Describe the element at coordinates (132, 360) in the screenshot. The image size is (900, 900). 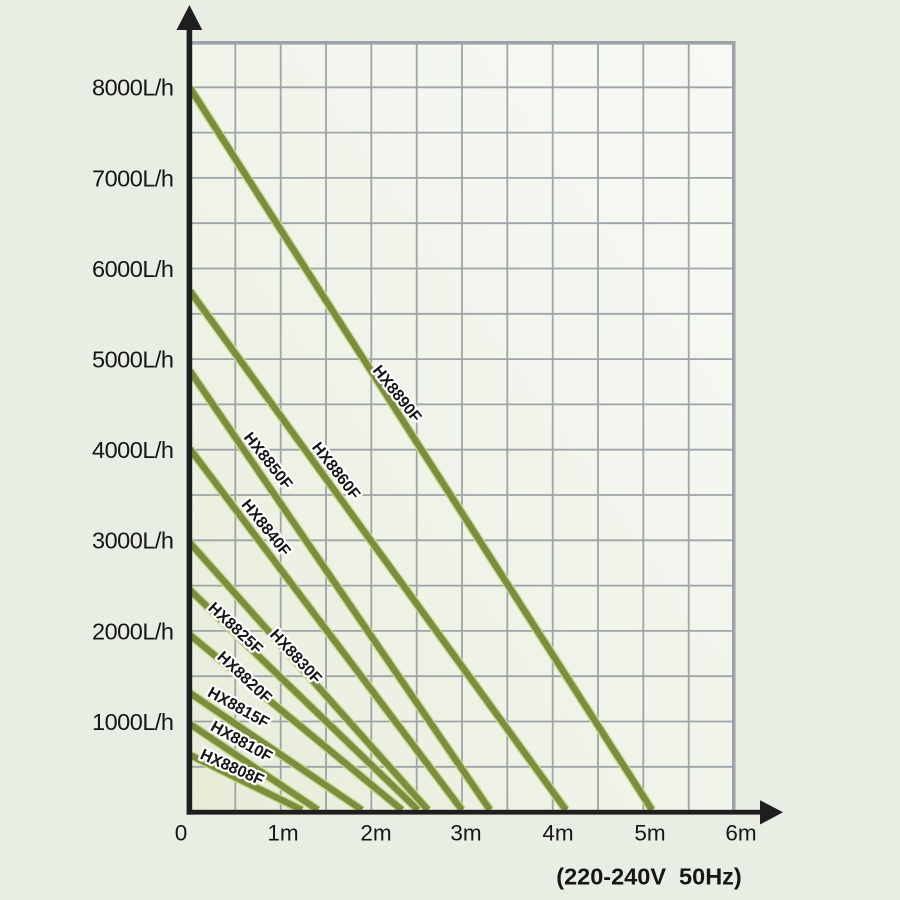
I see `svg-text: 5000L/h` at that location.